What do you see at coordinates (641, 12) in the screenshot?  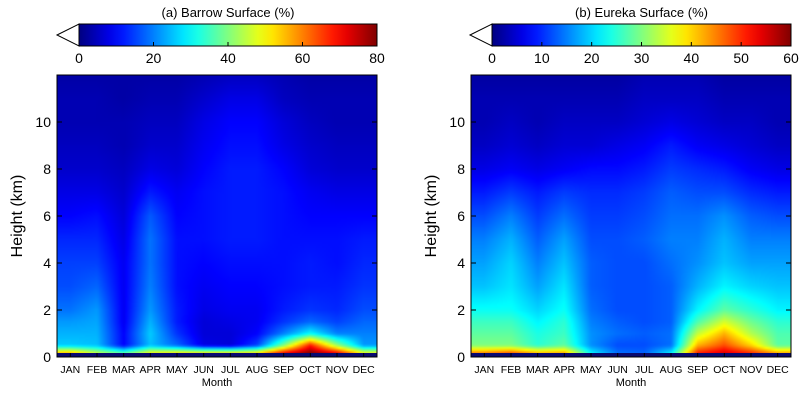 I see `colorbar-title: (b) Eureka Surface (%)` at bounding box center [641, 12].